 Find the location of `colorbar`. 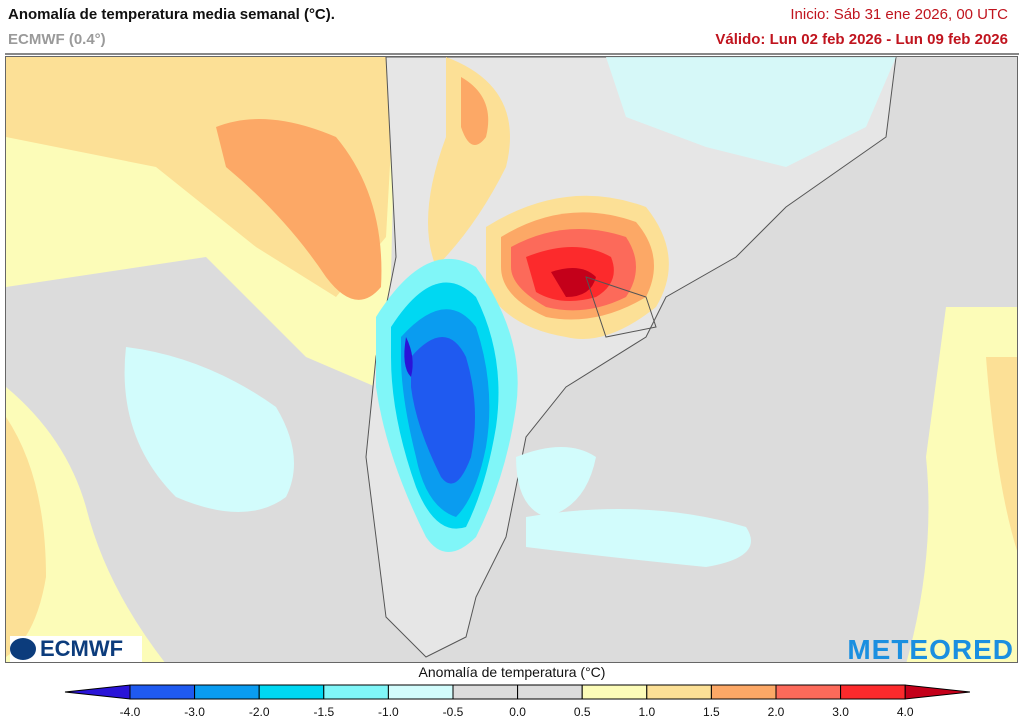

colorbar is located at coordinates (517, 692).